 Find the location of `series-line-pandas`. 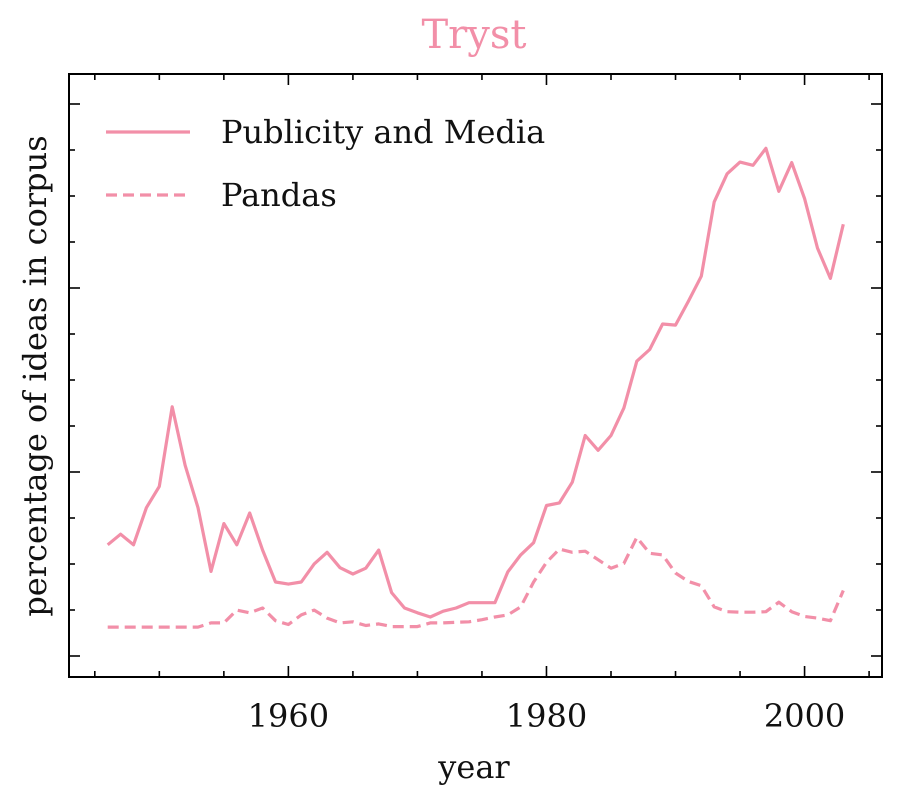

series-line-pandas is located at coordinates (476, 582).